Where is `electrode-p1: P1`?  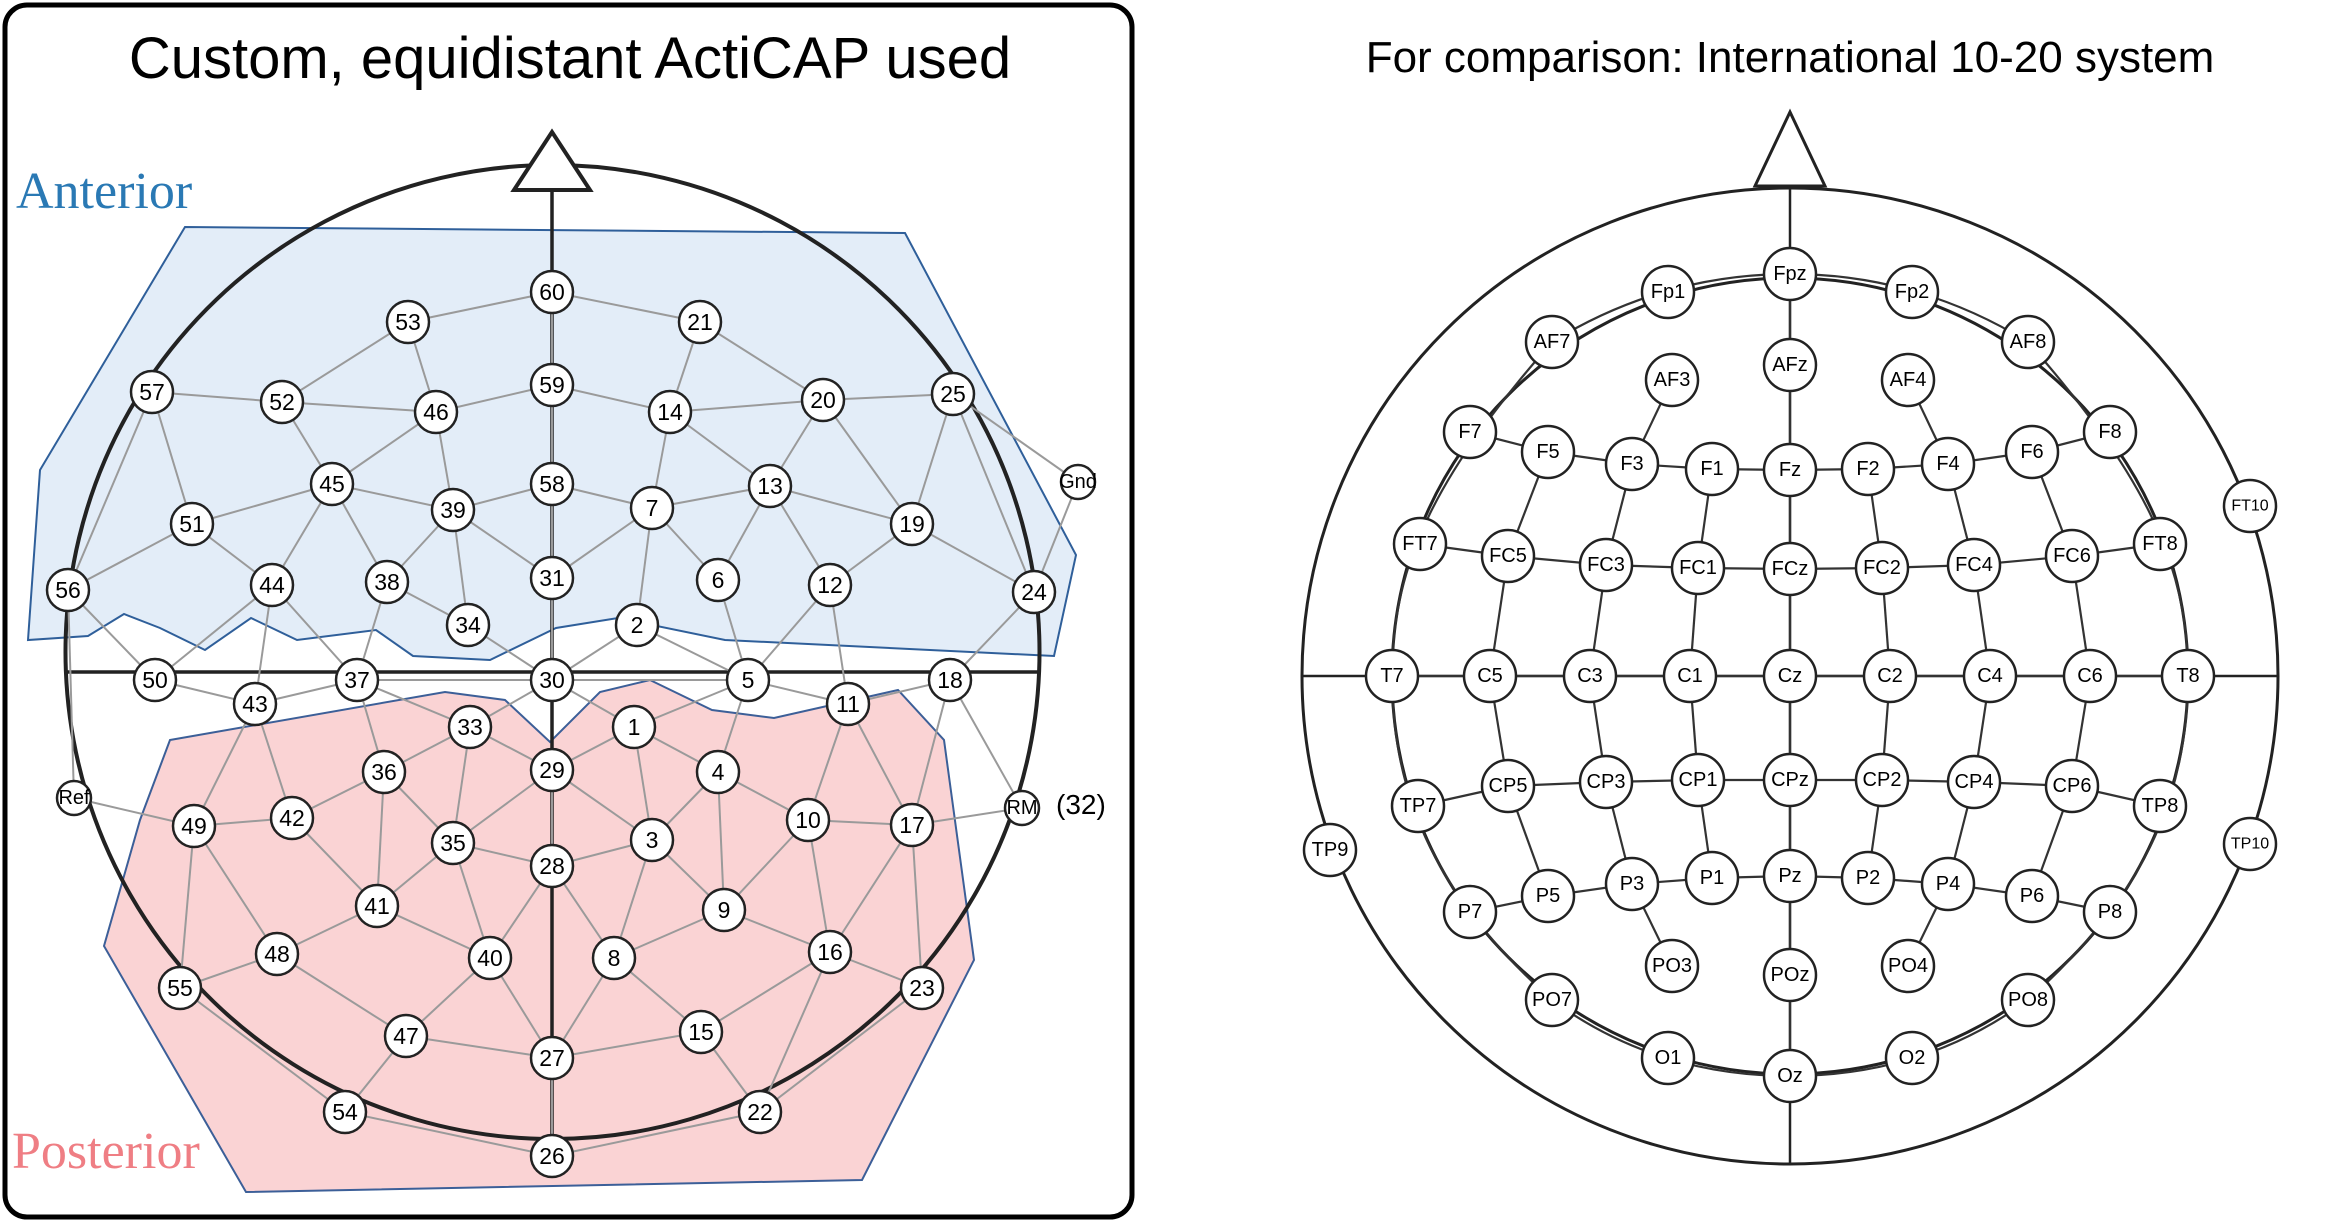 electrode-p1: P1 is located at coordinates (1712, 878).